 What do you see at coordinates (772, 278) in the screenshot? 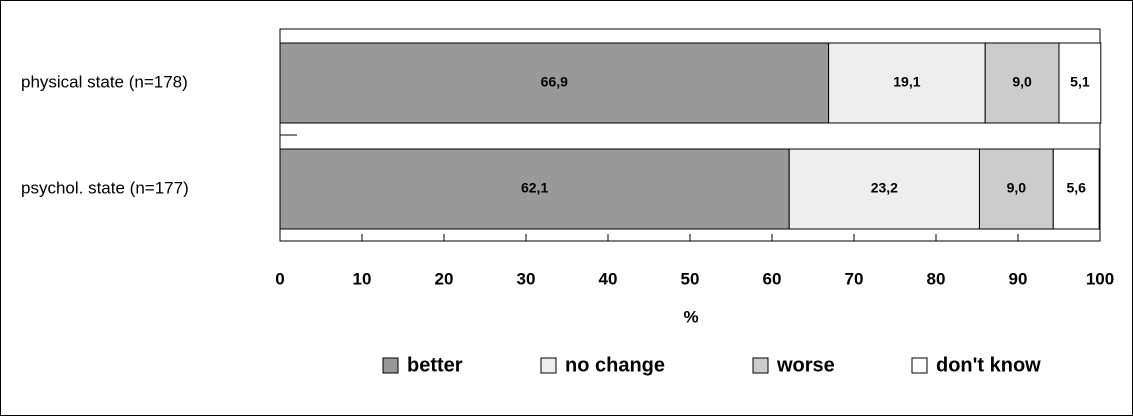
I see `x-tick-label: 60` at bounding box center [772, 278].